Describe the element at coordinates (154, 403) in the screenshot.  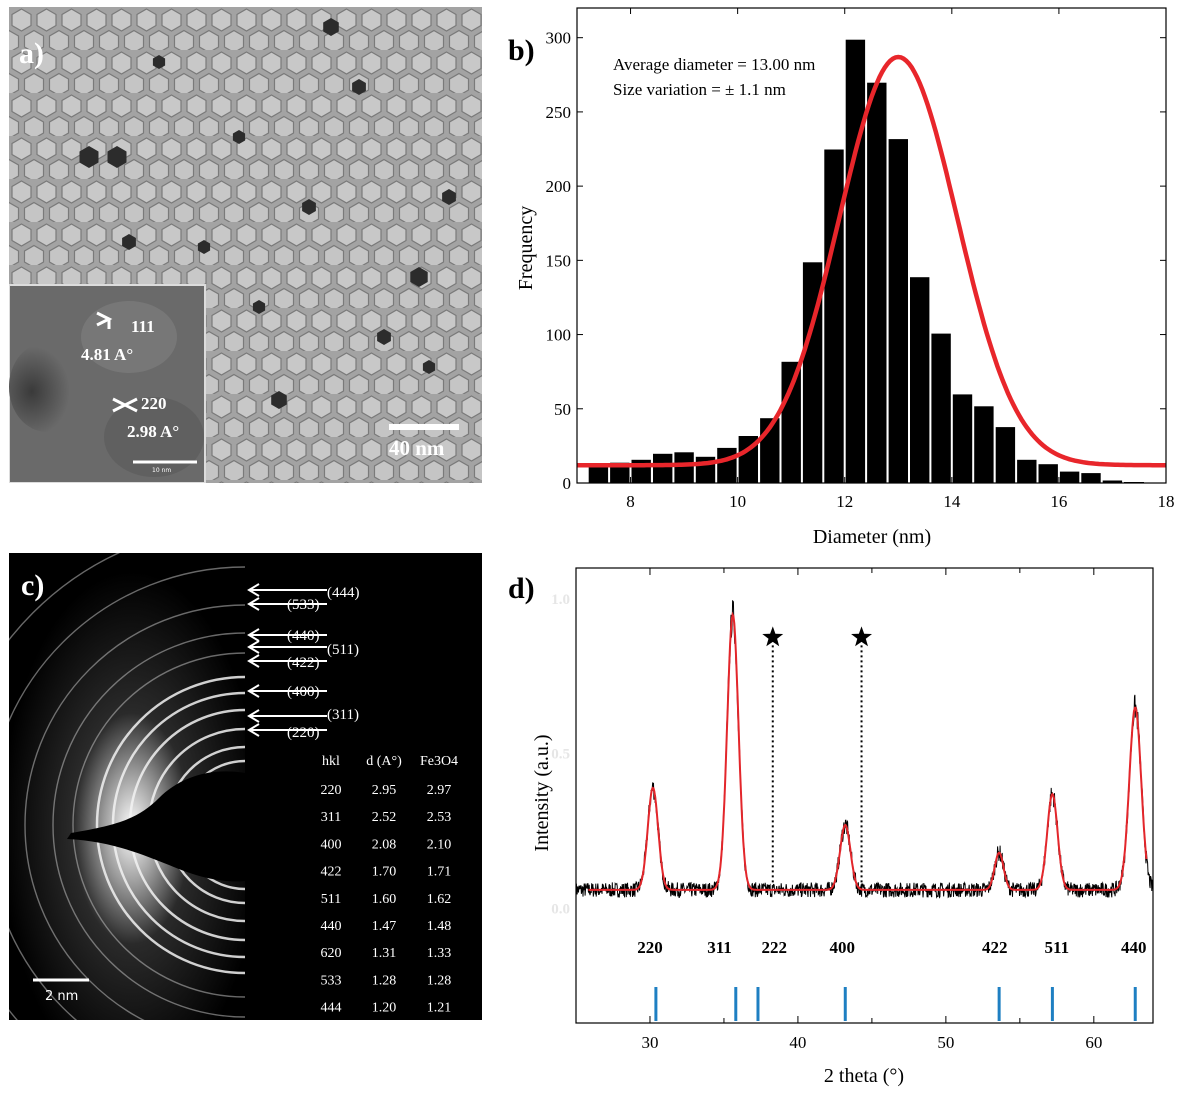
I see `inset-plane-label: 220` at that location.